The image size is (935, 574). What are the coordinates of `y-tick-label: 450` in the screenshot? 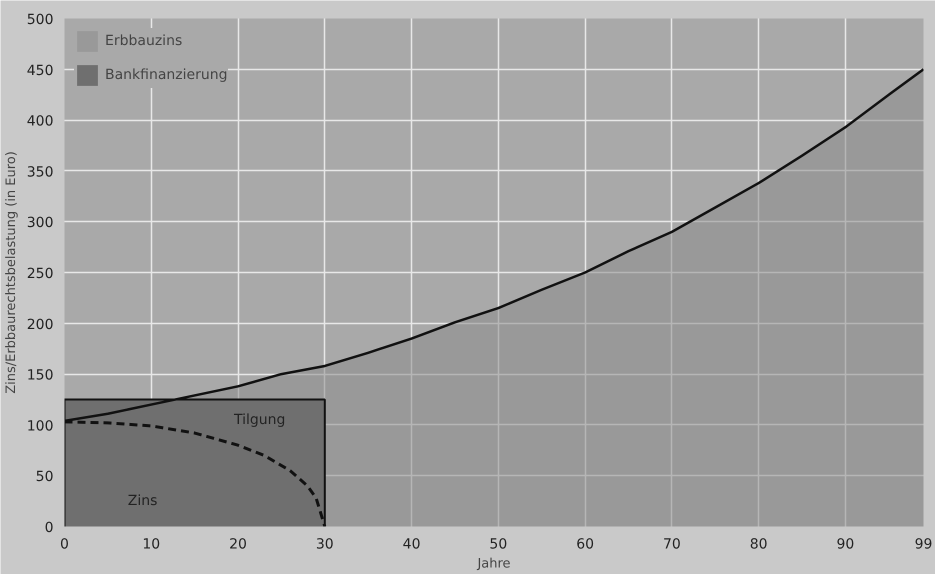 It's located at (40, 70).